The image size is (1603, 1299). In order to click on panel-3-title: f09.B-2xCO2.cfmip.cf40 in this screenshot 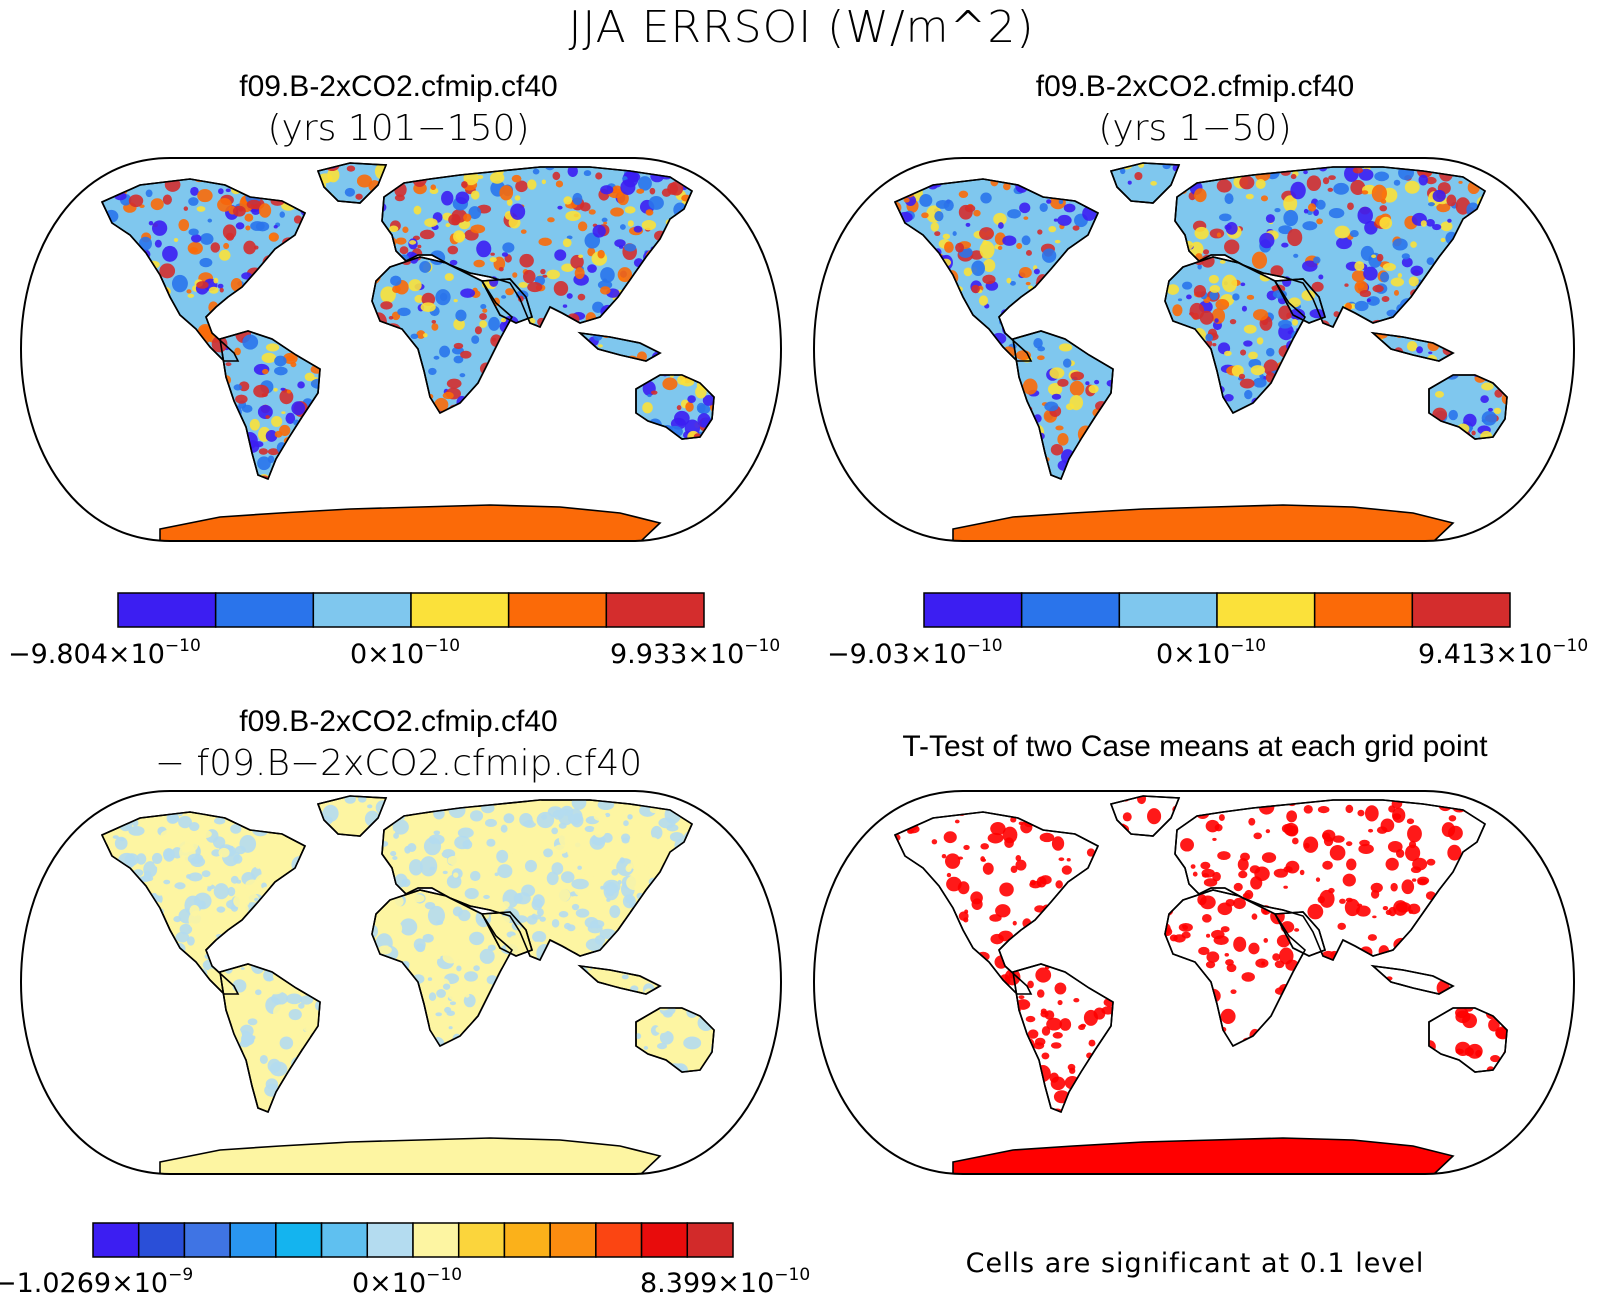, I will do `click(398, 721)`.